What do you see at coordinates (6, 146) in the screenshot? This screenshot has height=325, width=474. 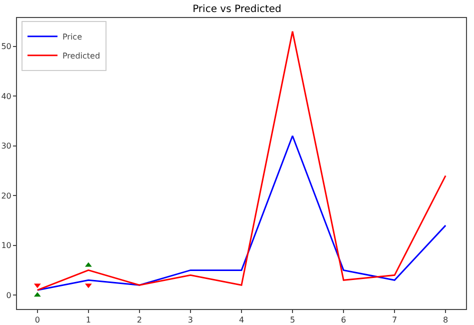 I see `y-tick-label: 30` at bounding box center [6, 146].